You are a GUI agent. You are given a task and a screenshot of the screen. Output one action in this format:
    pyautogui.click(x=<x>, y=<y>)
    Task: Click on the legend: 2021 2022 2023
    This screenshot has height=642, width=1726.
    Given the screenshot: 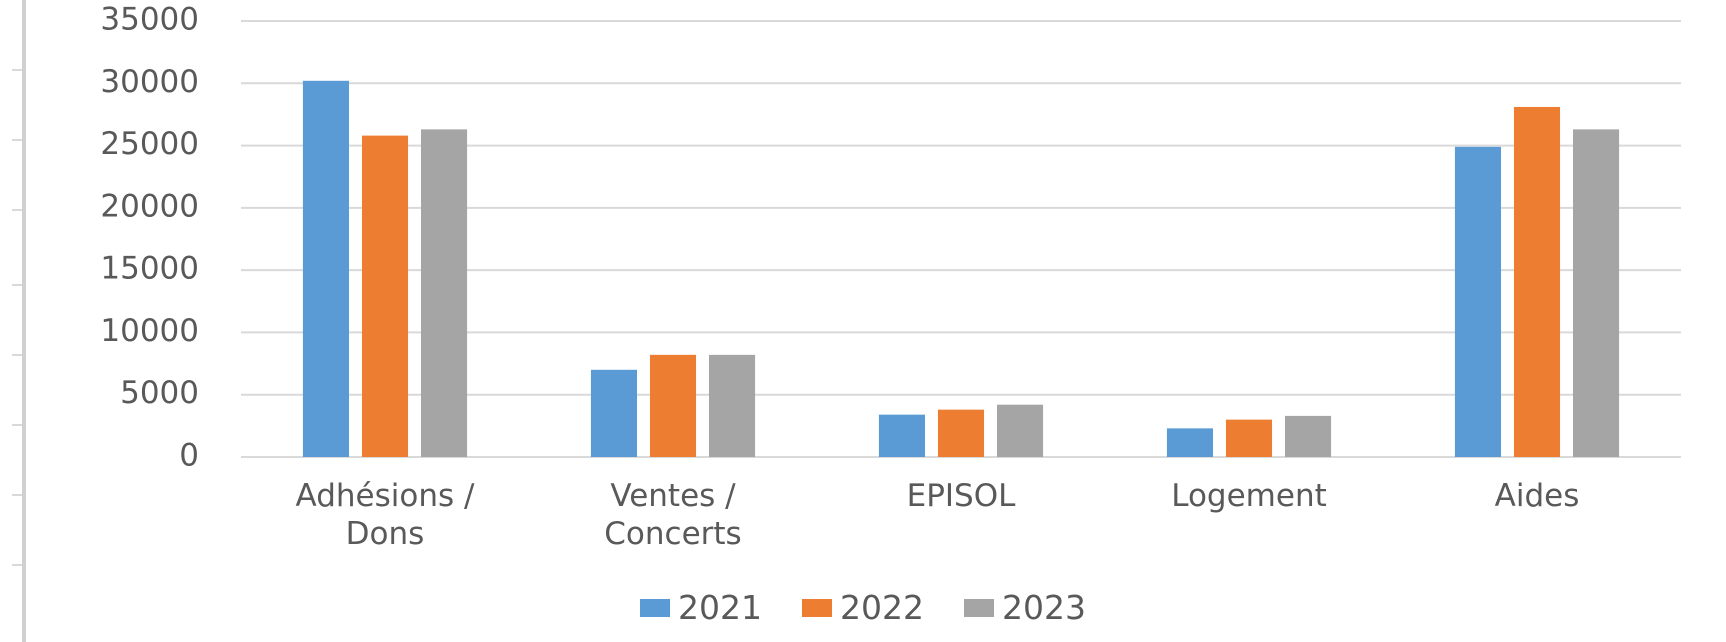 What is the action you would take?
    pyautogui.click(x=863, y=607)
    